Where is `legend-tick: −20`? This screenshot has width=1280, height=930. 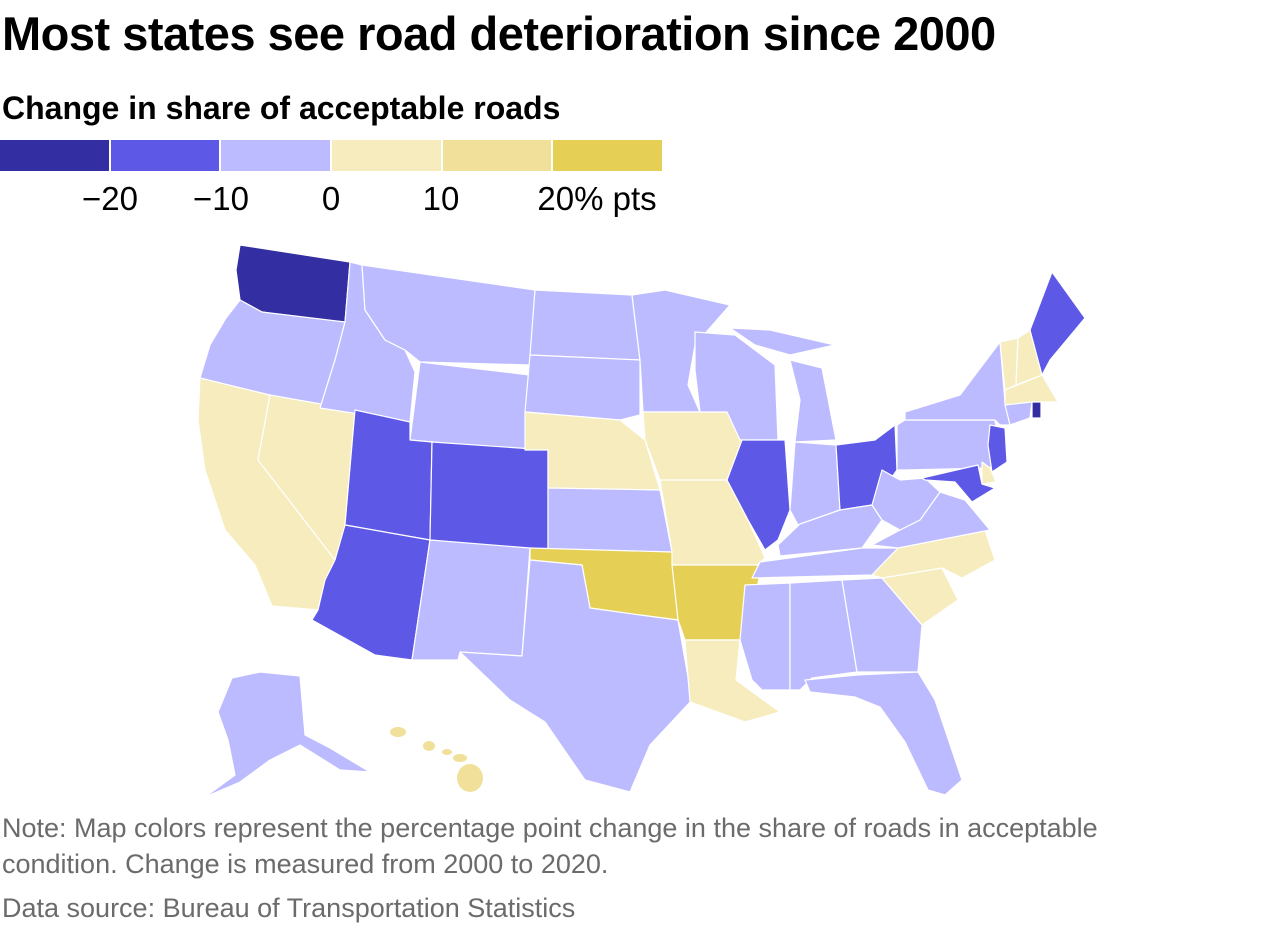 legend-tick: −20 is located at coordinates (110, 198).